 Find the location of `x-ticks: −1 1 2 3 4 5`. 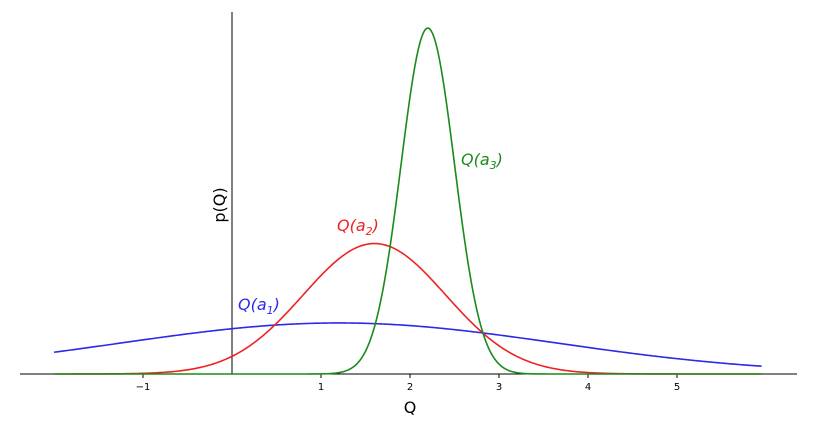

x-ticks: −1 1 2 3 4 5 is located at coordinates (408, 383).